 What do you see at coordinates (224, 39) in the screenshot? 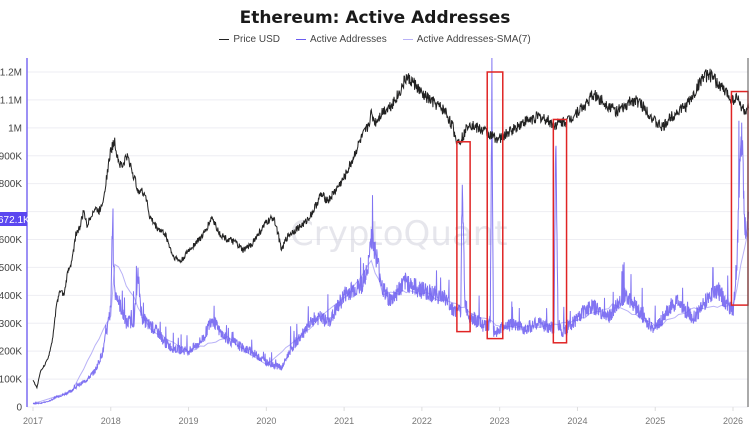
I see `legend-swatch-price` at bounding box center [224, 39].